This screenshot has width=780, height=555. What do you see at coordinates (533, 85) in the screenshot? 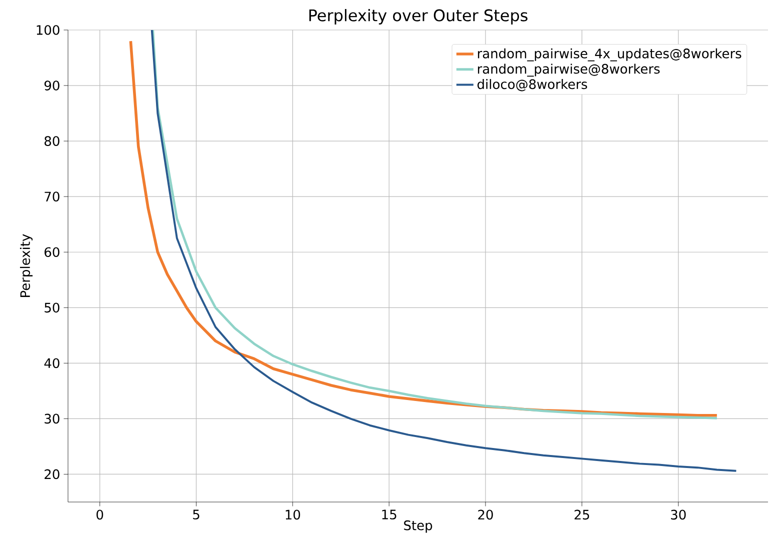
I see `legend-label: diloco@8workers` at bounding box center [533, 85].